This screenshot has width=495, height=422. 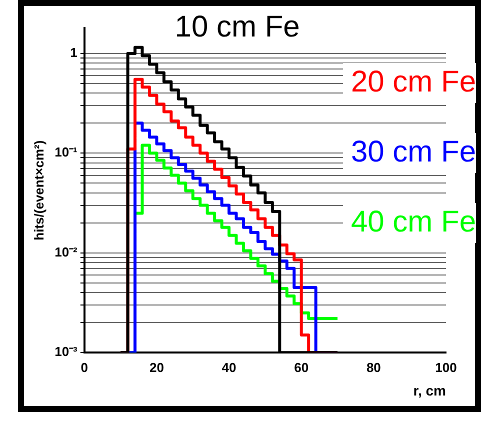 I want to click on x-tick-label: 100, so click(x=446, y=367).